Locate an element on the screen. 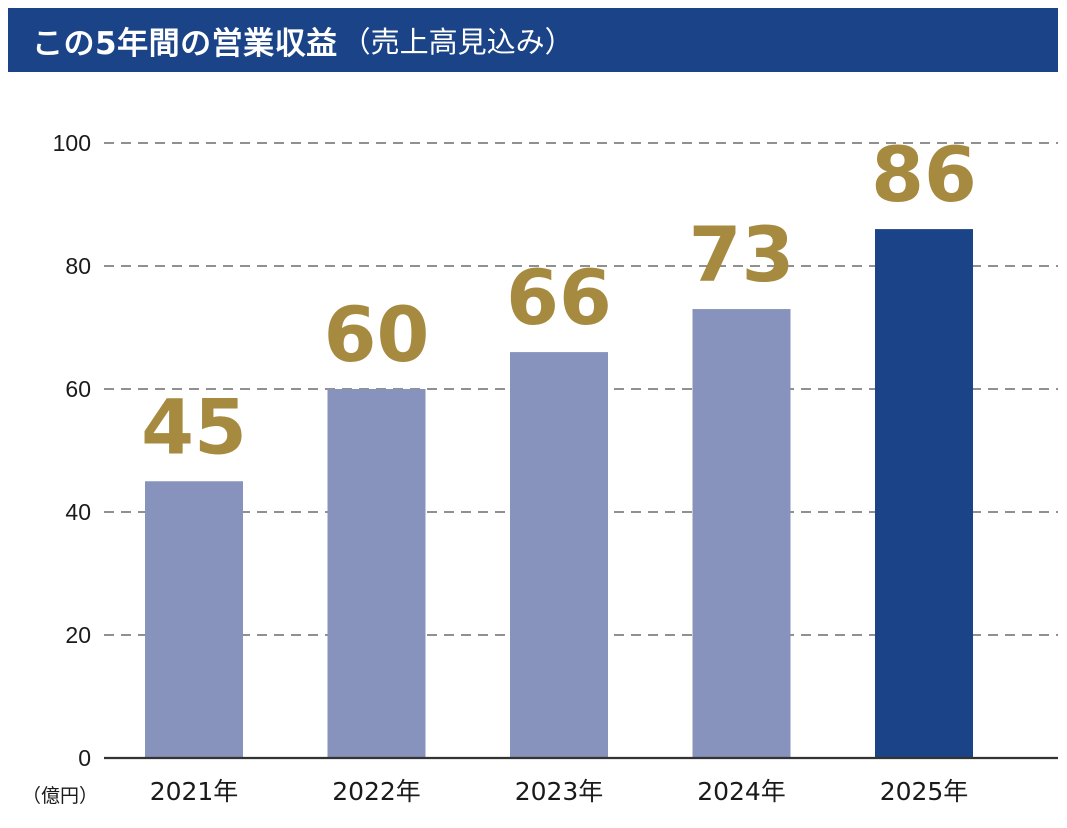 Image resolution: width=1067 pixels, height=828 pixels. x-tick-label-2023年: 2023年 is located at coordinates (559, 791).